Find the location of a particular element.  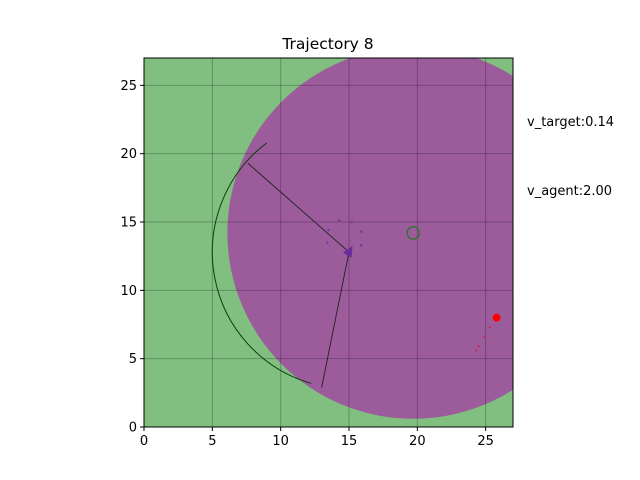

x-tick-label: 15 is located at coordinates (349, 441).